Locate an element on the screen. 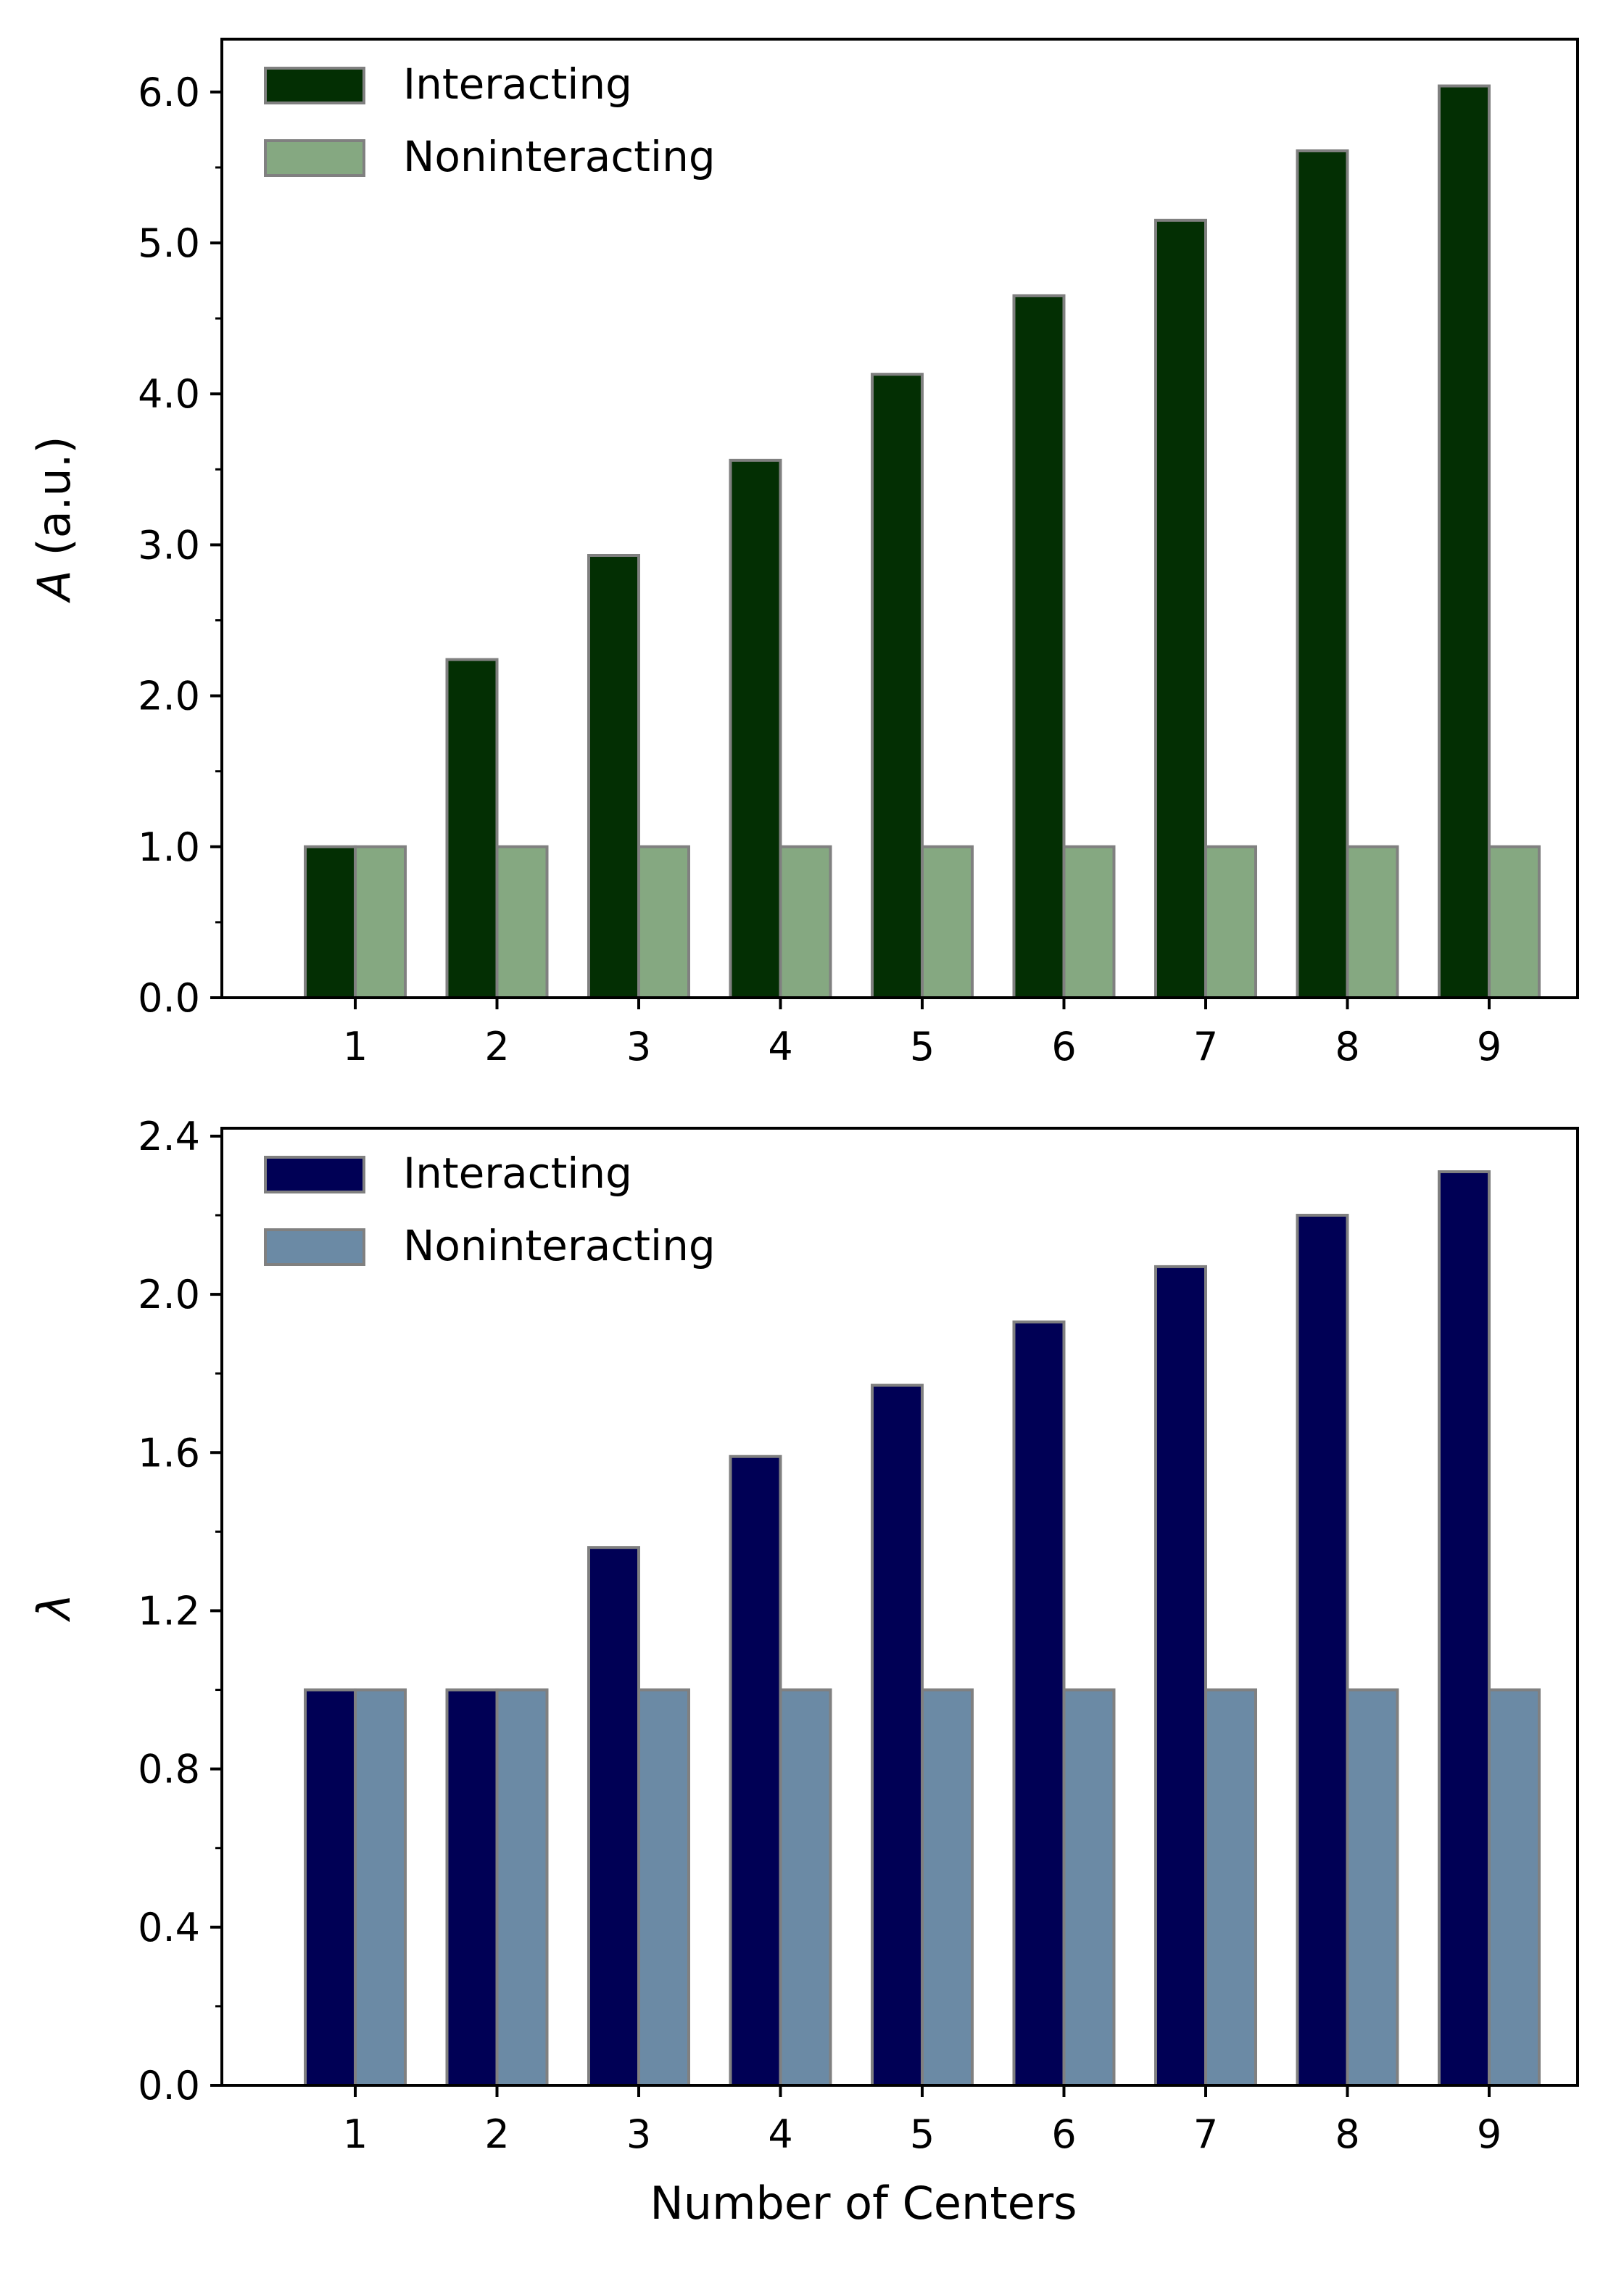 The image size is (1624, 2284). x-axis-label: Number of Centers is located at coordinates (863, 2203).